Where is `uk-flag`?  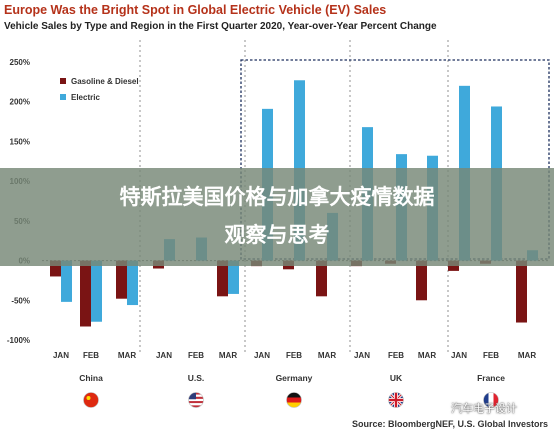 uk-flag is located at coordinates (396, 400).